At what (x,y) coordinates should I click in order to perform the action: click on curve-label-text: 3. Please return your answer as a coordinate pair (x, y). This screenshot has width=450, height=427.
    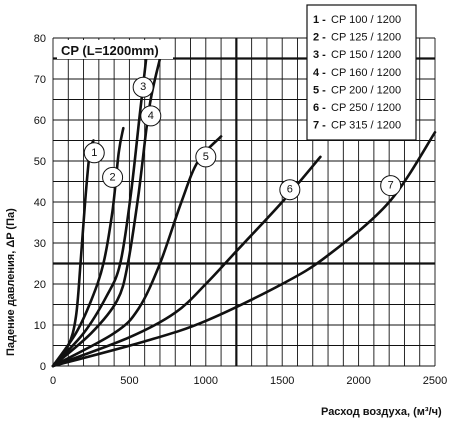
    Looking at the image, I should click on (143, 87).